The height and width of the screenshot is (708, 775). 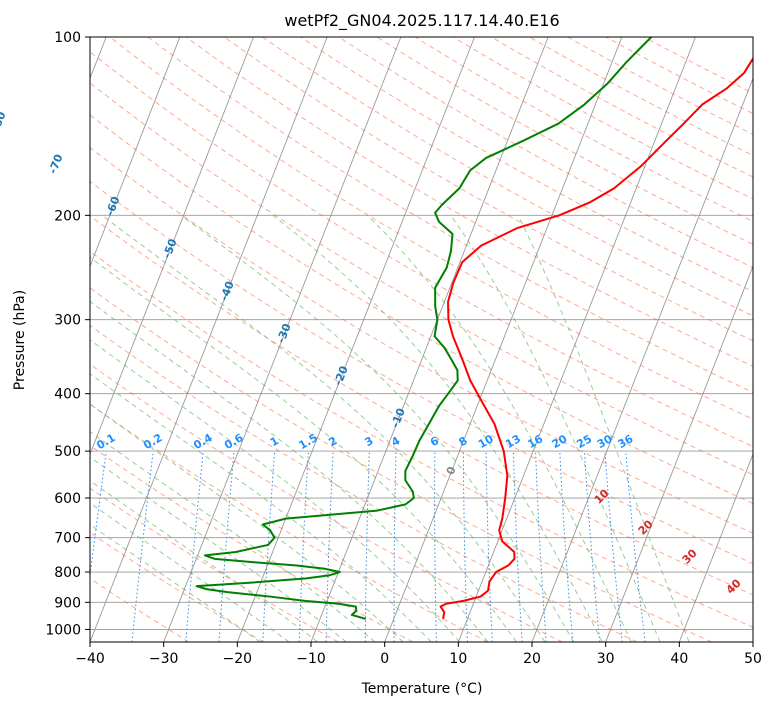 What do you see at coordinates (4, 122) in the screenshot?
I see `isotherm-label: -80` at bounding box center [4, 122].